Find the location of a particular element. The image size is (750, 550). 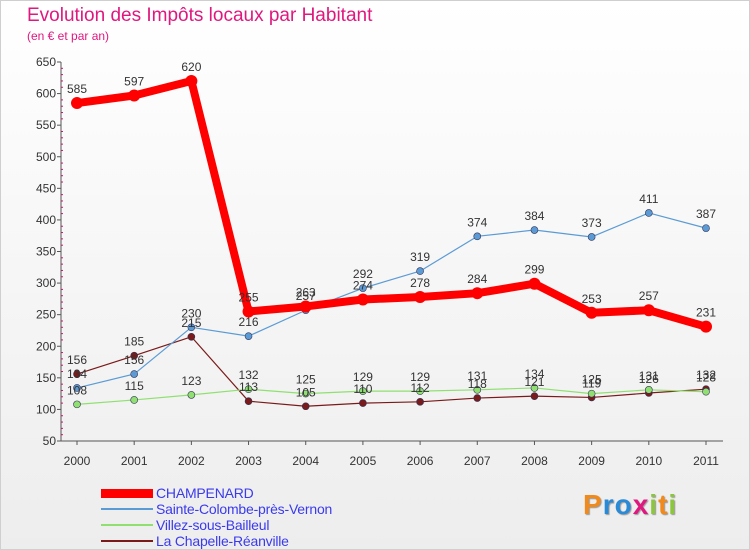

logo-letter: x is located at coordinates (641, 504).